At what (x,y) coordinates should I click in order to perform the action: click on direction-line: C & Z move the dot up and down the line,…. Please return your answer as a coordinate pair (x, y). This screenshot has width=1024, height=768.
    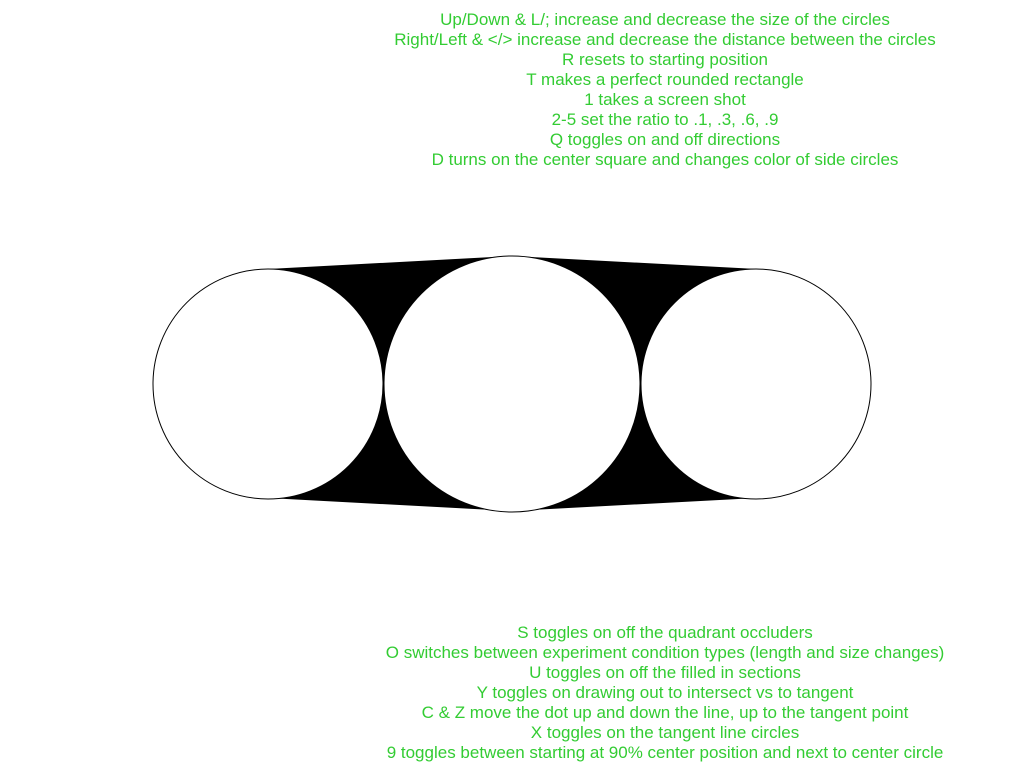
    Looking at the image, I should click on (665, 712).